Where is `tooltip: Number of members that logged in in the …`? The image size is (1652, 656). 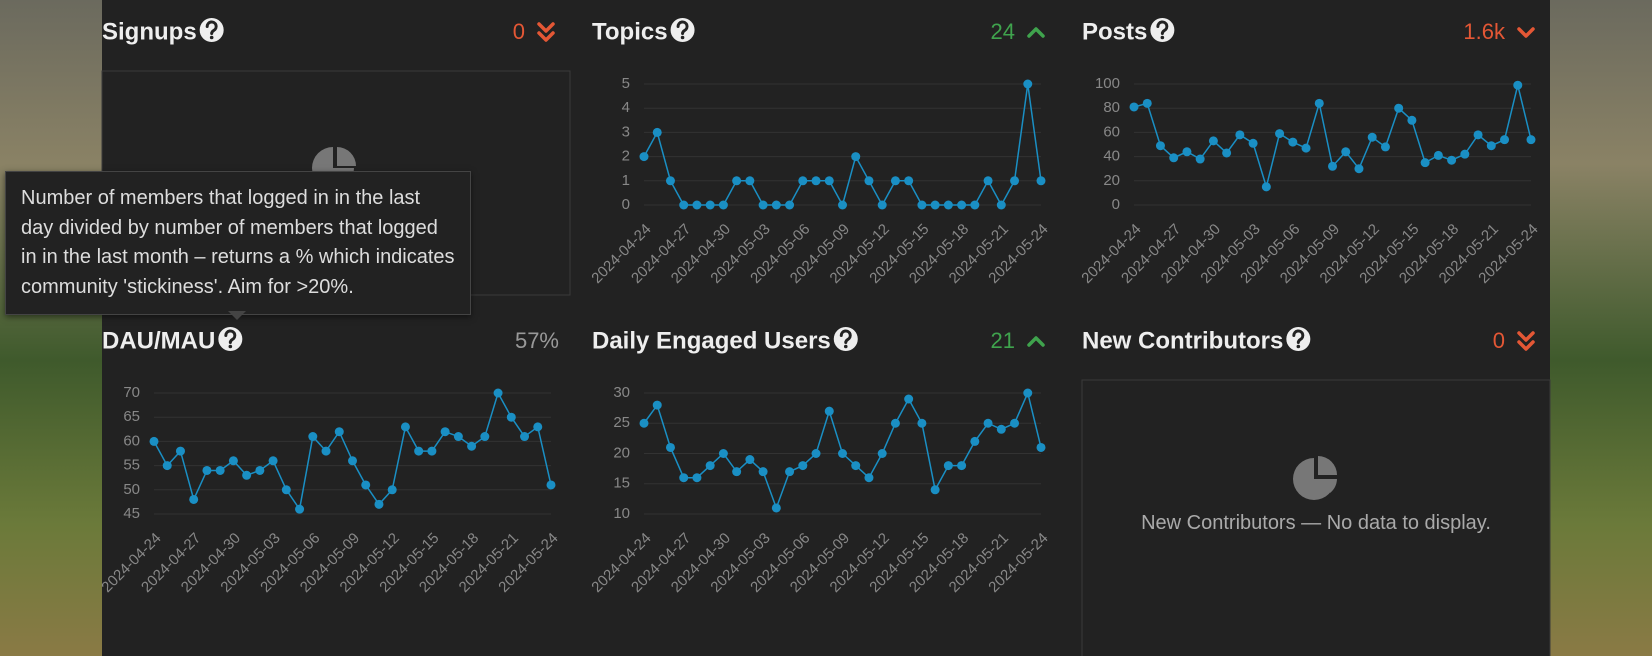
tooltip: Number of members that logged in in the … is located at coordinates (238, 243).